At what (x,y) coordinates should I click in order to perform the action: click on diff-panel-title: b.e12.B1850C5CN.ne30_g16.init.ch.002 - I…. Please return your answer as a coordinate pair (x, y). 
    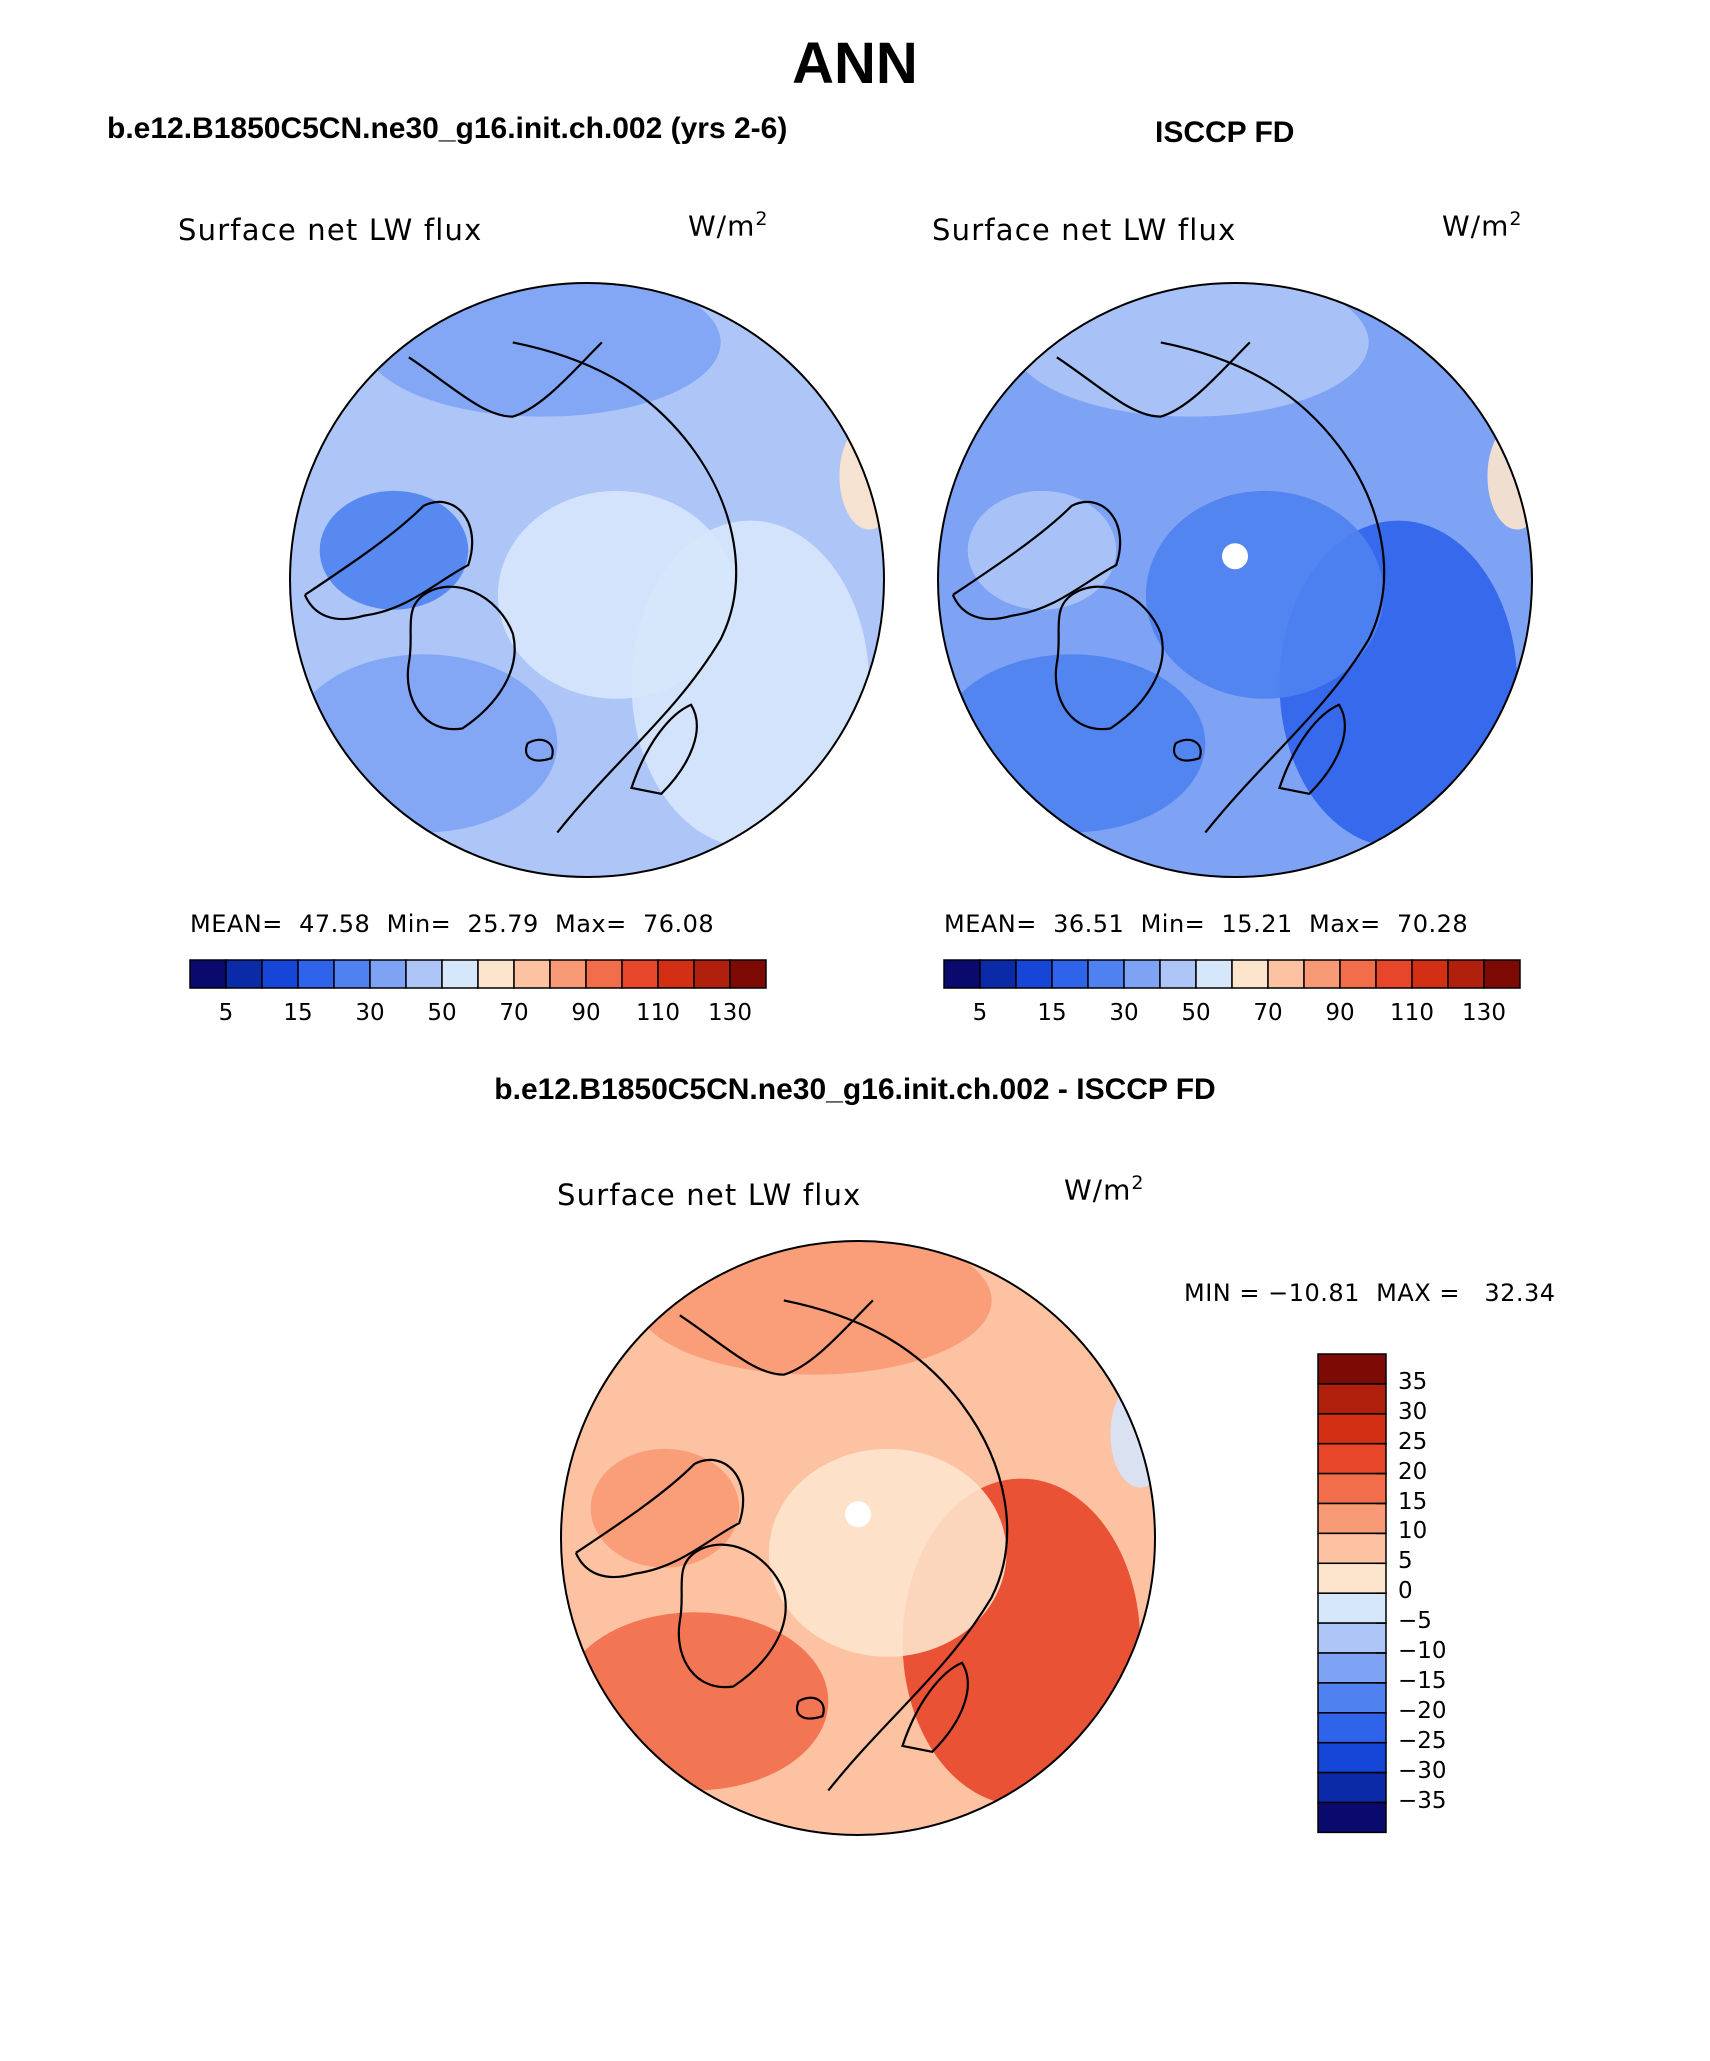
    Looking at the image, I should click on (855, 1089).